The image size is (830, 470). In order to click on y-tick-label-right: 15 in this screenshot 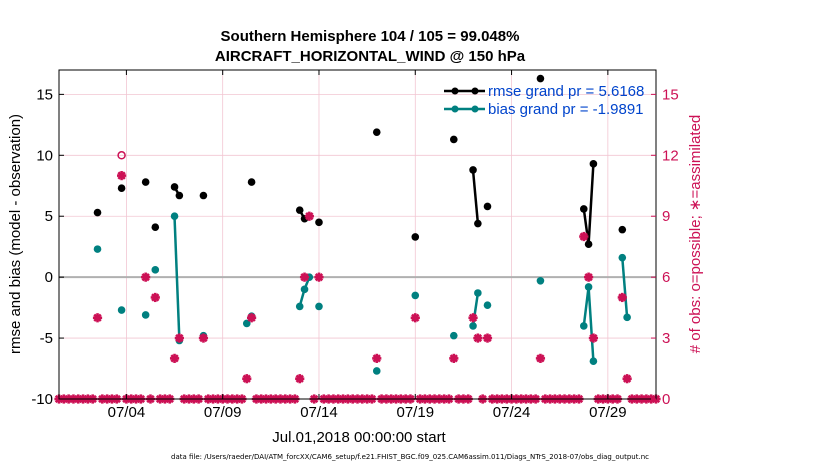, I will do `click(670, 94)`.